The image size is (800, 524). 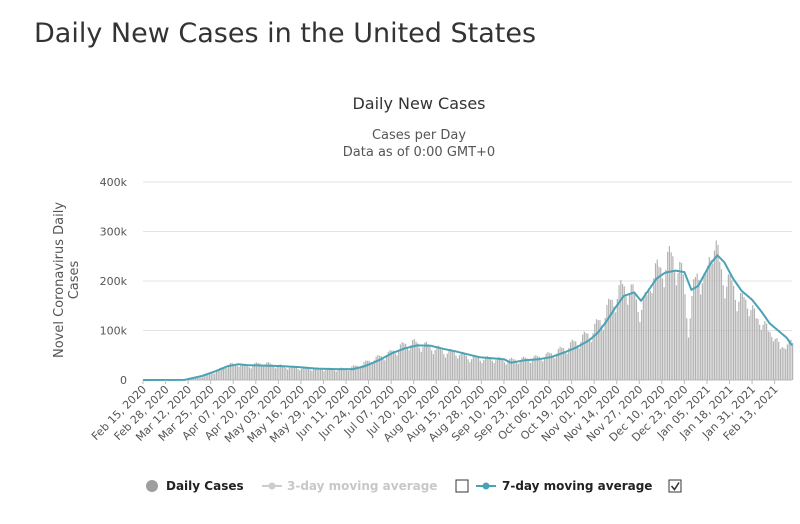 I want to click on legend-item-3-day-average: 3-day moving average, so click(x=349, y=486).